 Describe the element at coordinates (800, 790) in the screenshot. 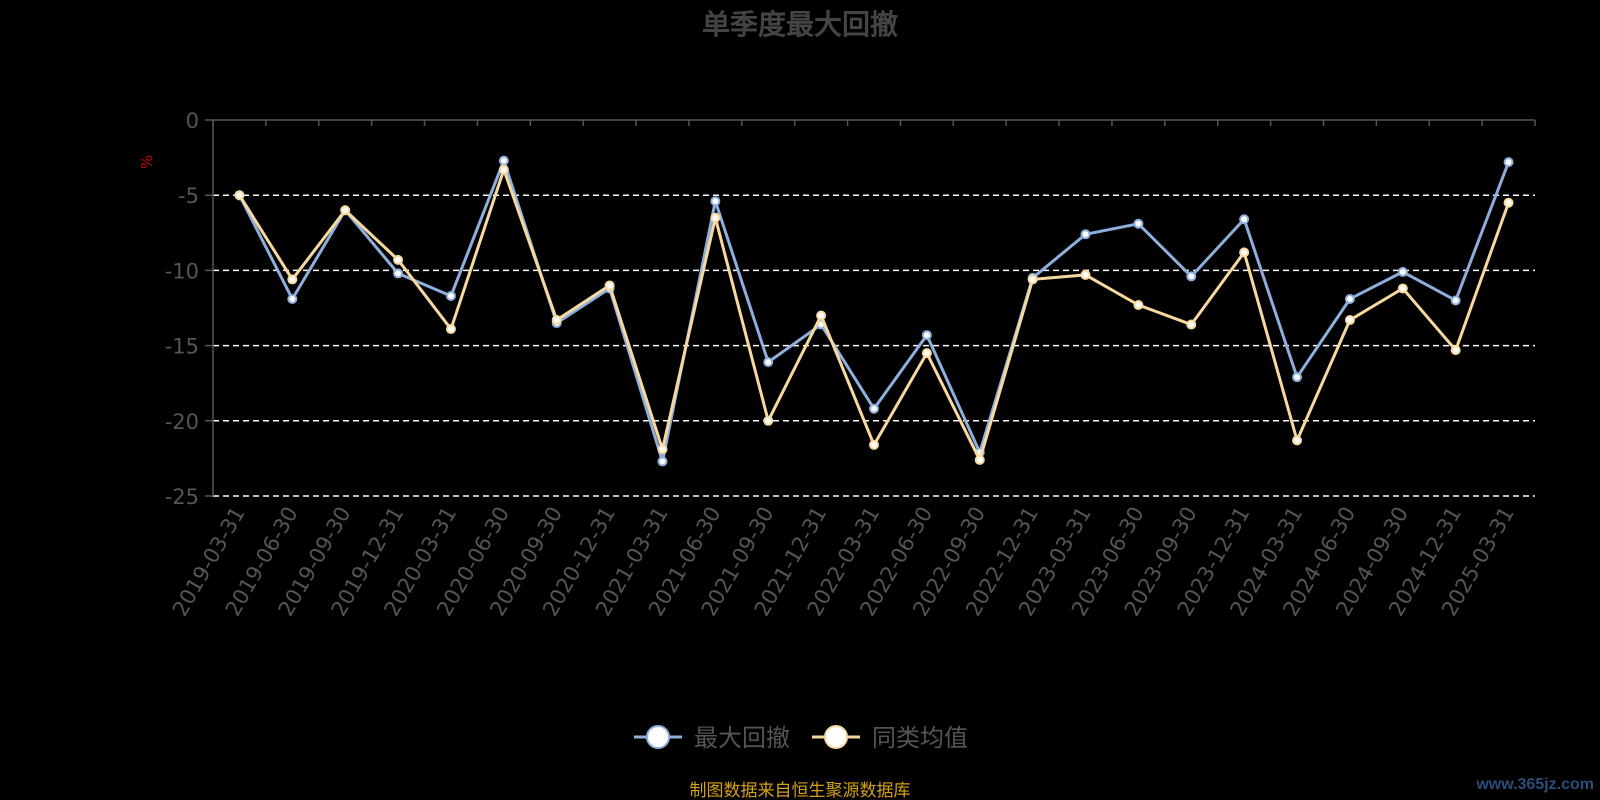

I see `source-note: 制图数据来自恒生聚源数据库` at that location.